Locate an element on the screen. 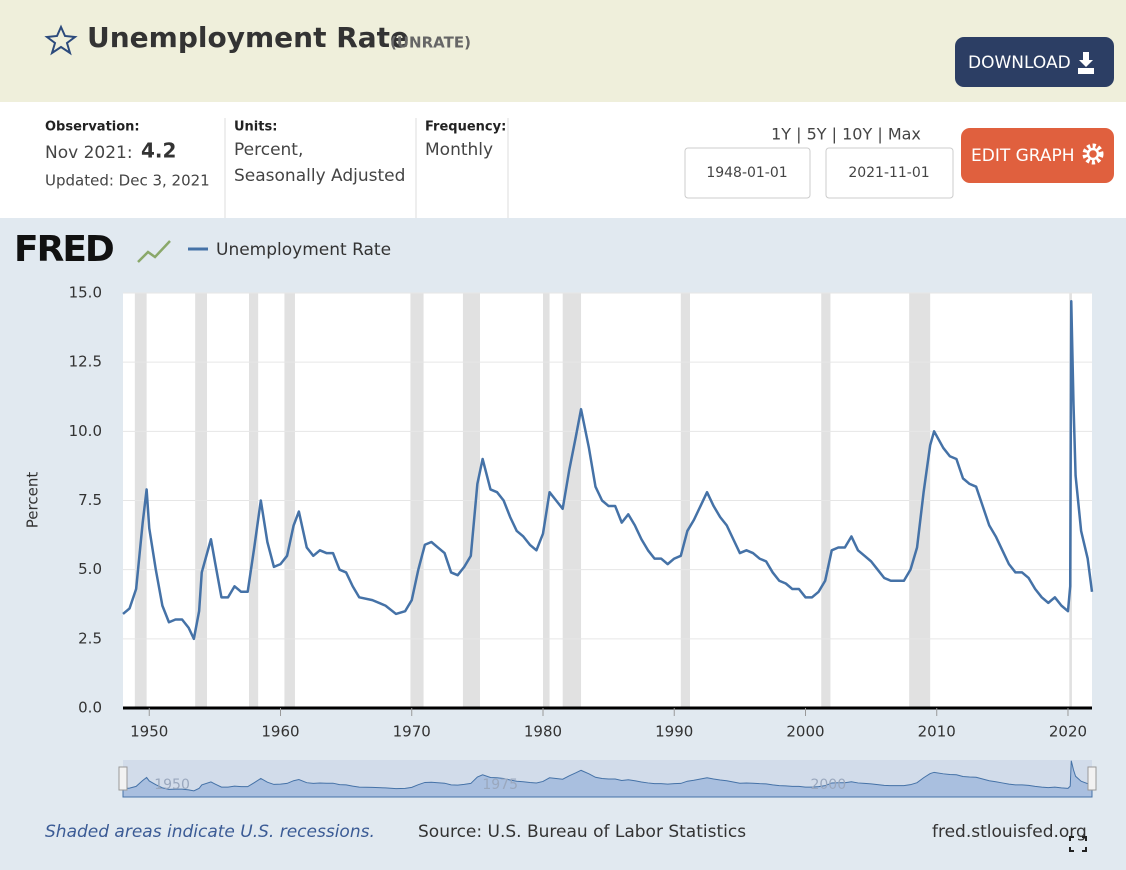 The width and height of the screenshot is (1126, 870). legend-label: Unemployment Rate is located at coordinates (303, 250).